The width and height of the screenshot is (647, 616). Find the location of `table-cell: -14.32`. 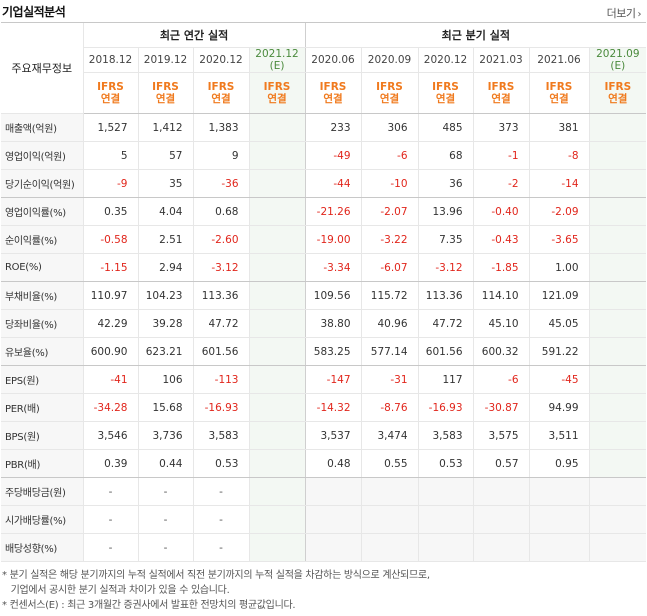

table-cell: -14.32 is located at coordinates (333, 407).